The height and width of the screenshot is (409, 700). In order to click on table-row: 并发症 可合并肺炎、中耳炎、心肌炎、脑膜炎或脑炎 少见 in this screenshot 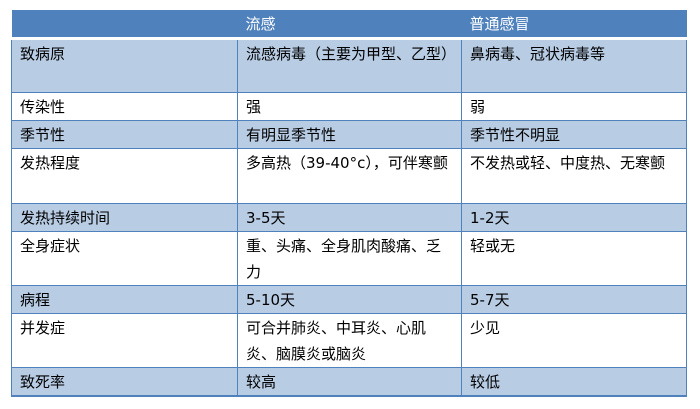, I will do `click(349, 340)`.